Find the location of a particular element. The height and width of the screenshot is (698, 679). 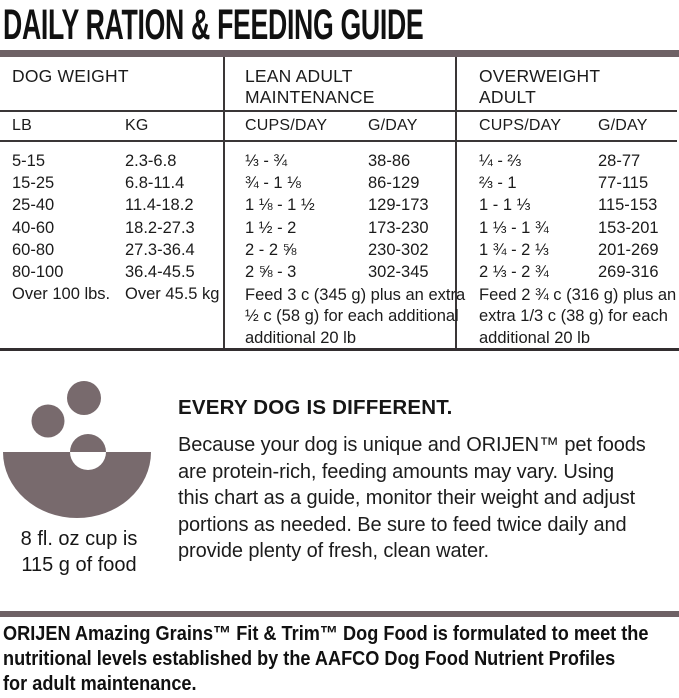

table-row: 80-100 36.4-45.5 is located at coordinates (103, 272).